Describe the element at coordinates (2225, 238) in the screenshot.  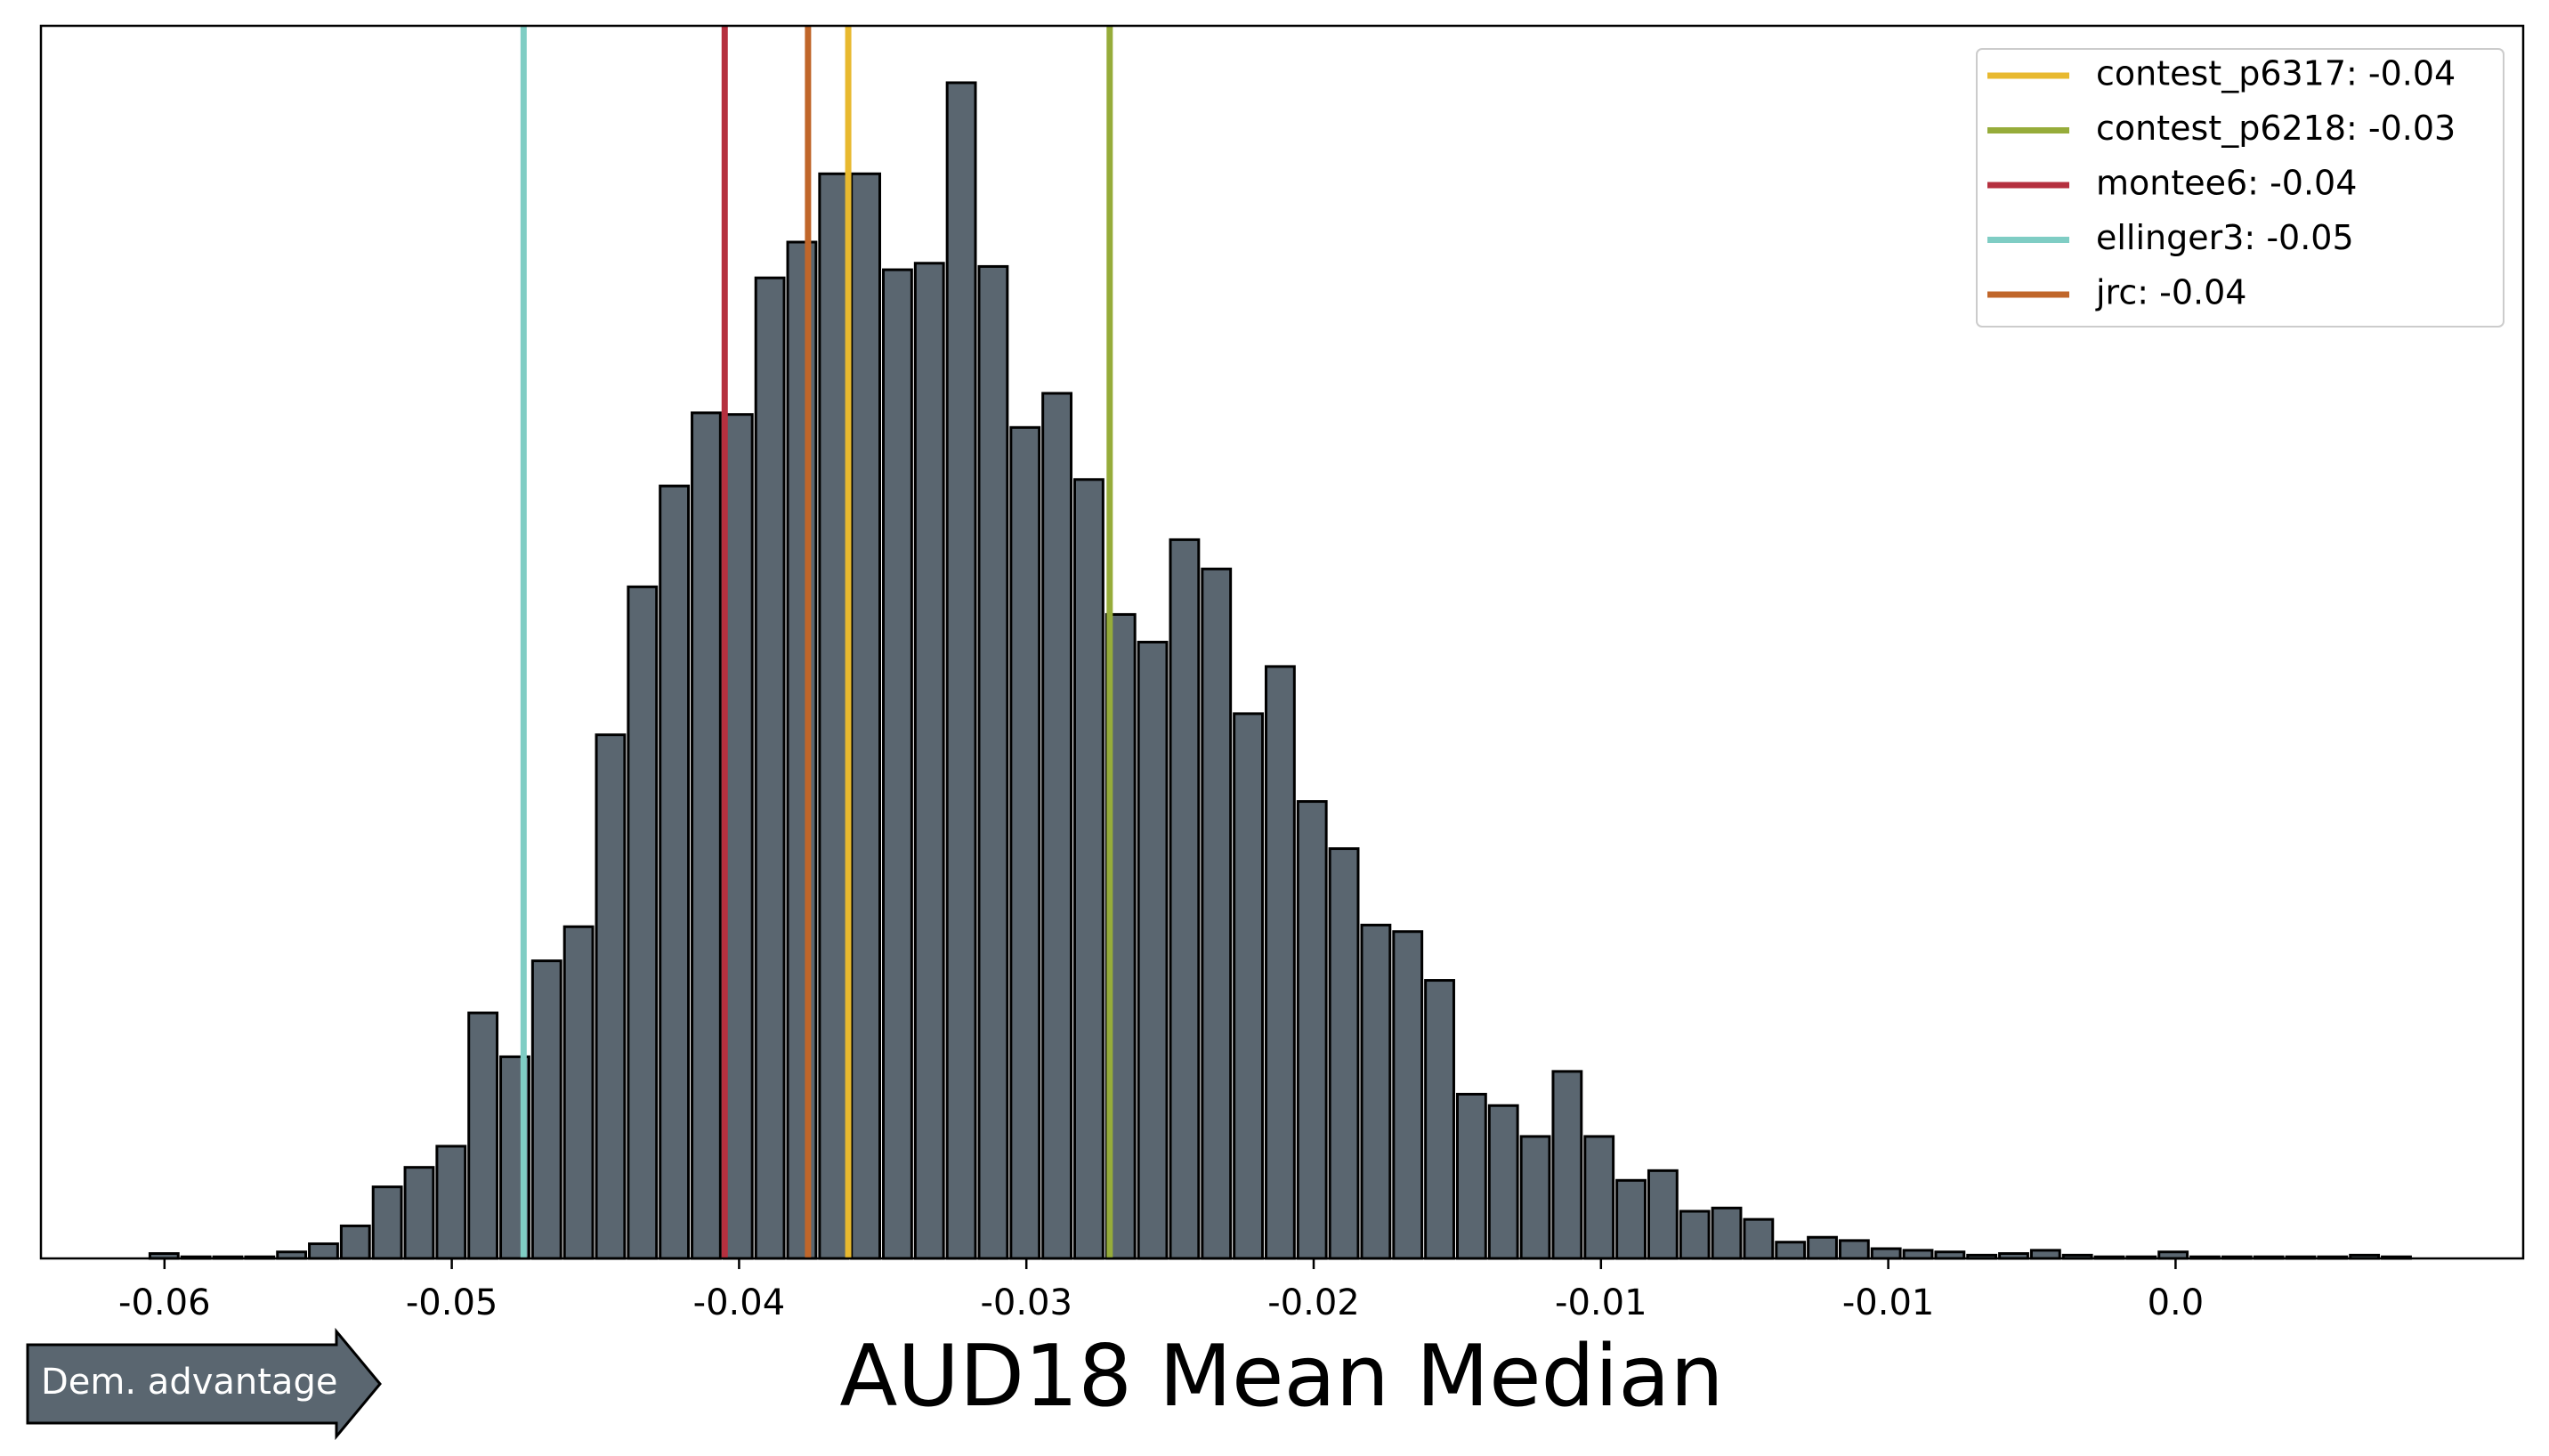
I see `legend-label: ellinger3: -0.05` at that location.